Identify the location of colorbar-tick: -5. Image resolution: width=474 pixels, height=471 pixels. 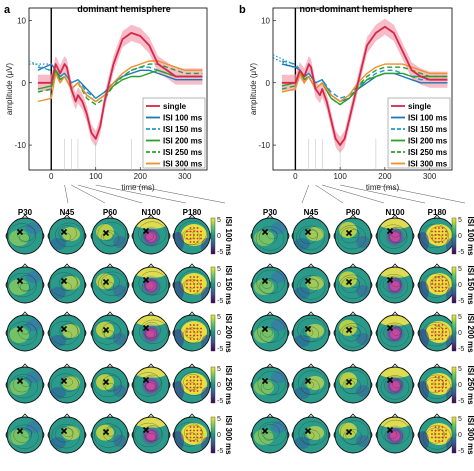
(461, 301).